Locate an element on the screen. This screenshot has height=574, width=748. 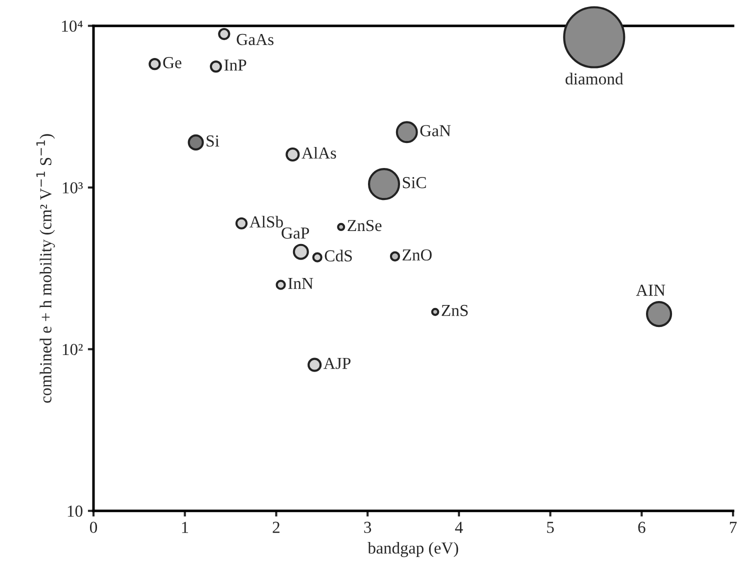
x-tick-label: 3 is located at coordinates (368, 528).